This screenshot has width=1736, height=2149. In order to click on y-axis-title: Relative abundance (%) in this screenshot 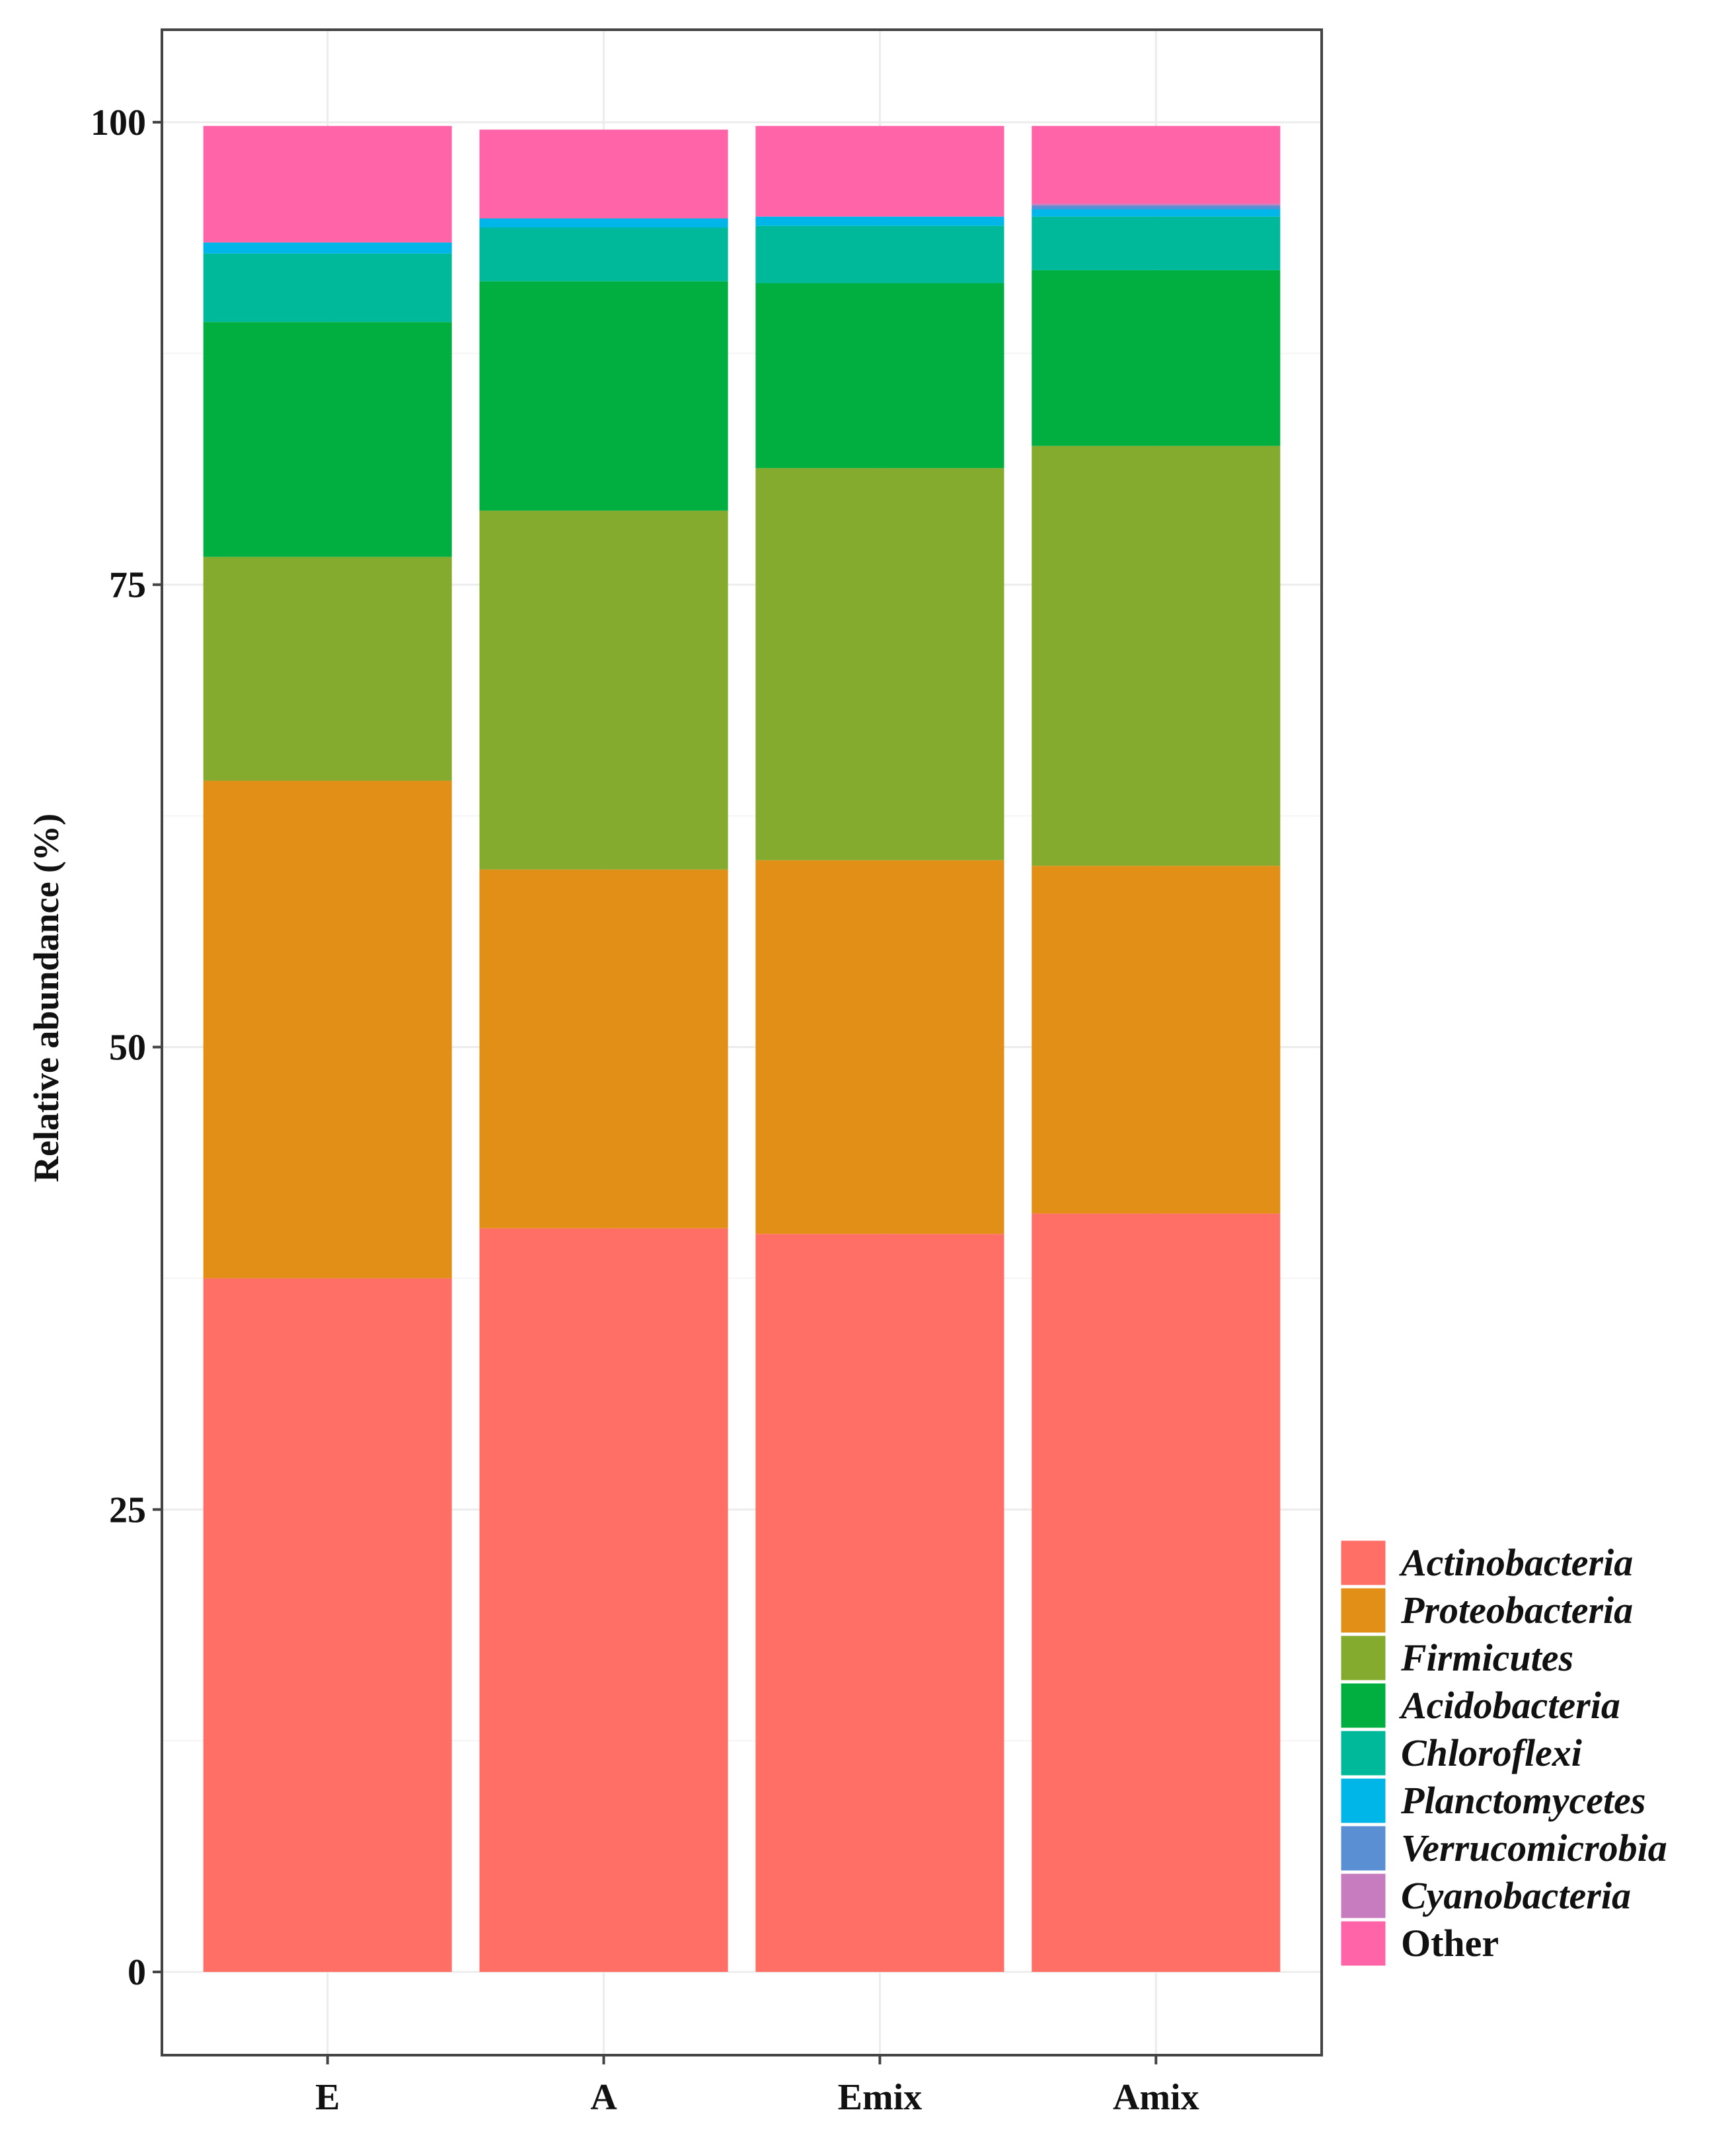, I will do `click(46, 997)`.